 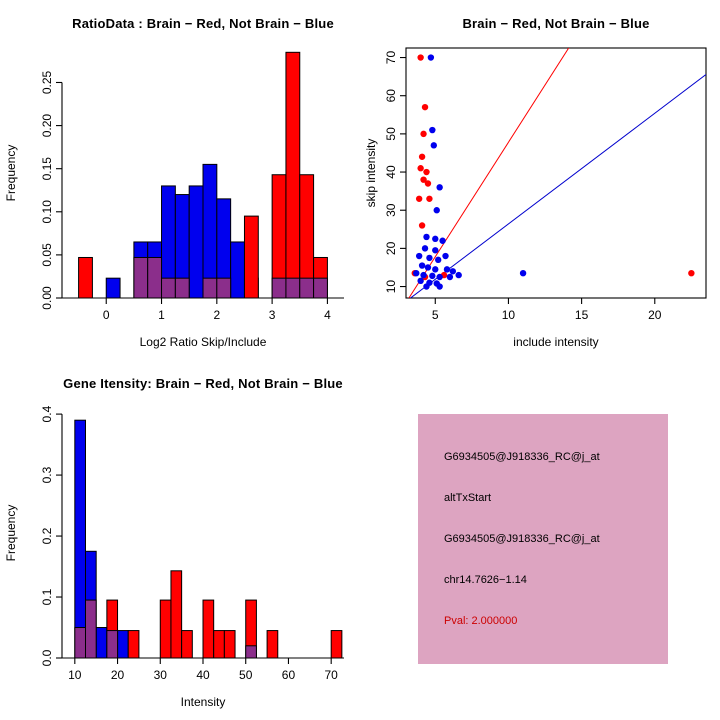 What do you see at coordinates (509, 315) in the screenshot?
I see `x-tick-label: 10` at bounding box center [509, 315].